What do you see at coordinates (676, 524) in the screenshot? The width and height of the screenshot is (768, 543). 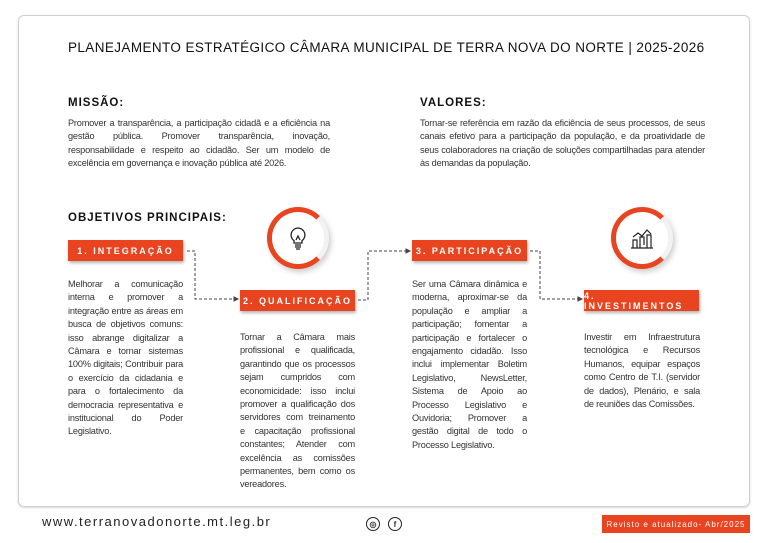 I see `revision-badge: Revisto e atualizado- Abr/2025` at bounding box center [676, 524].